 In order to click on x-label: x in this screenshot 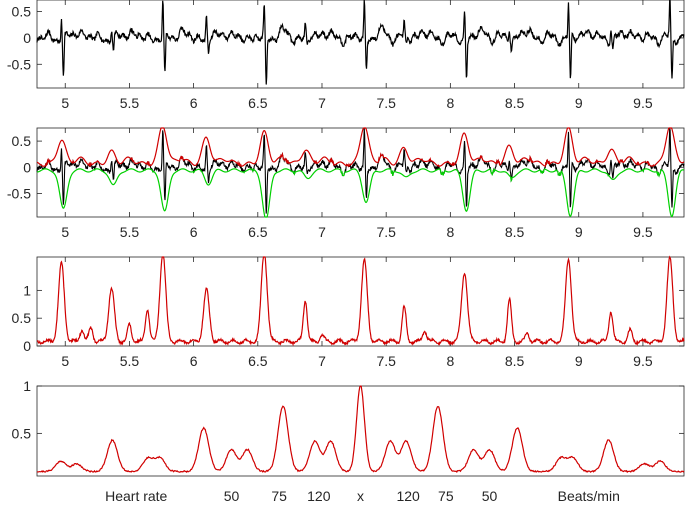, I will do `click(360, 496)`.